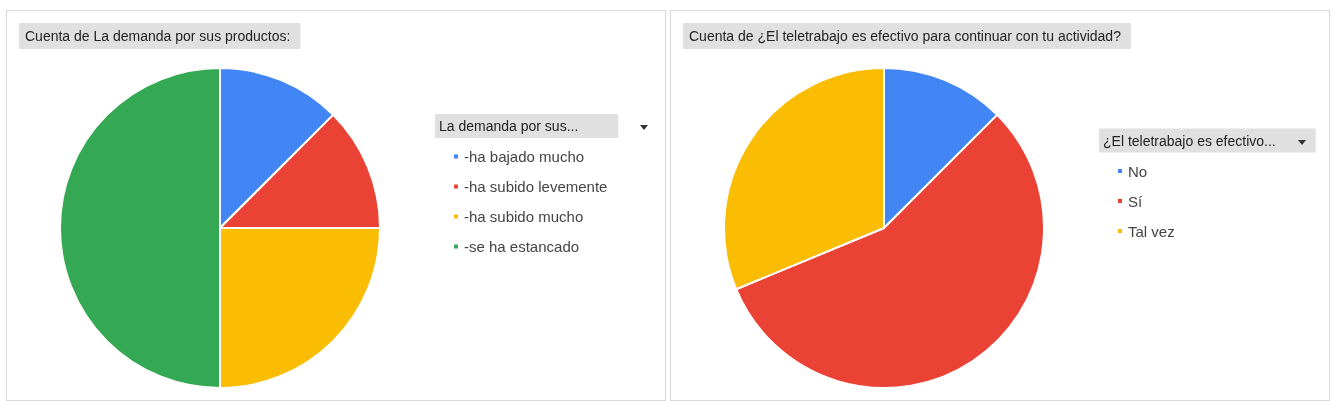 The height and width of the screenshot is (401, 1336). I want to click on legend-label: -ha bajado mucho, so click(524, 156).